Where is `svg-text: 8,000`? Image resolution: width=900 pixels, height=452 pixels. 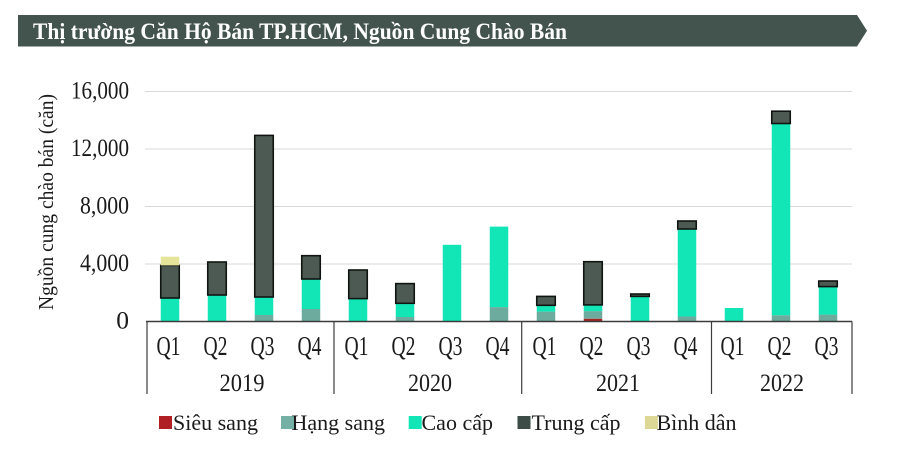
svg-text: 8,000 is located at coordinates (104, 205).